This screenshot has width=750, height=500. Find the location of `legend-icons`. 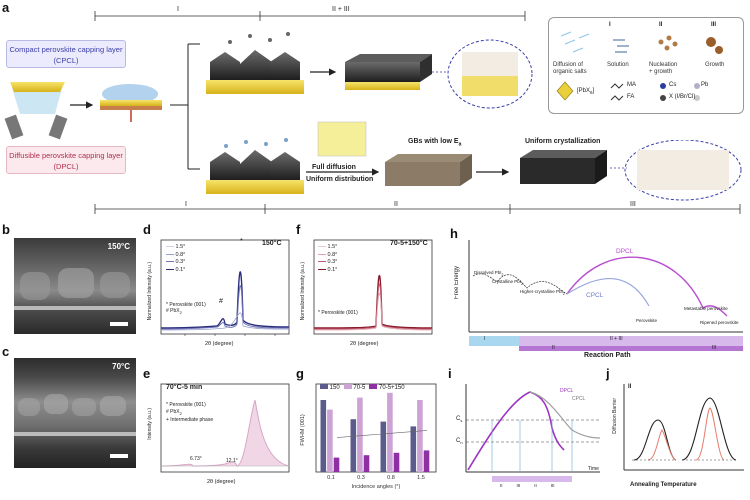

legend-icons is located at coordinates (641, 42).